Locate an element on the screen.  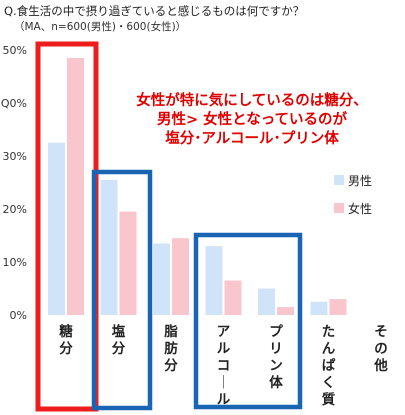
legend-label-male: 男性 is located at coordinates (360, 181).